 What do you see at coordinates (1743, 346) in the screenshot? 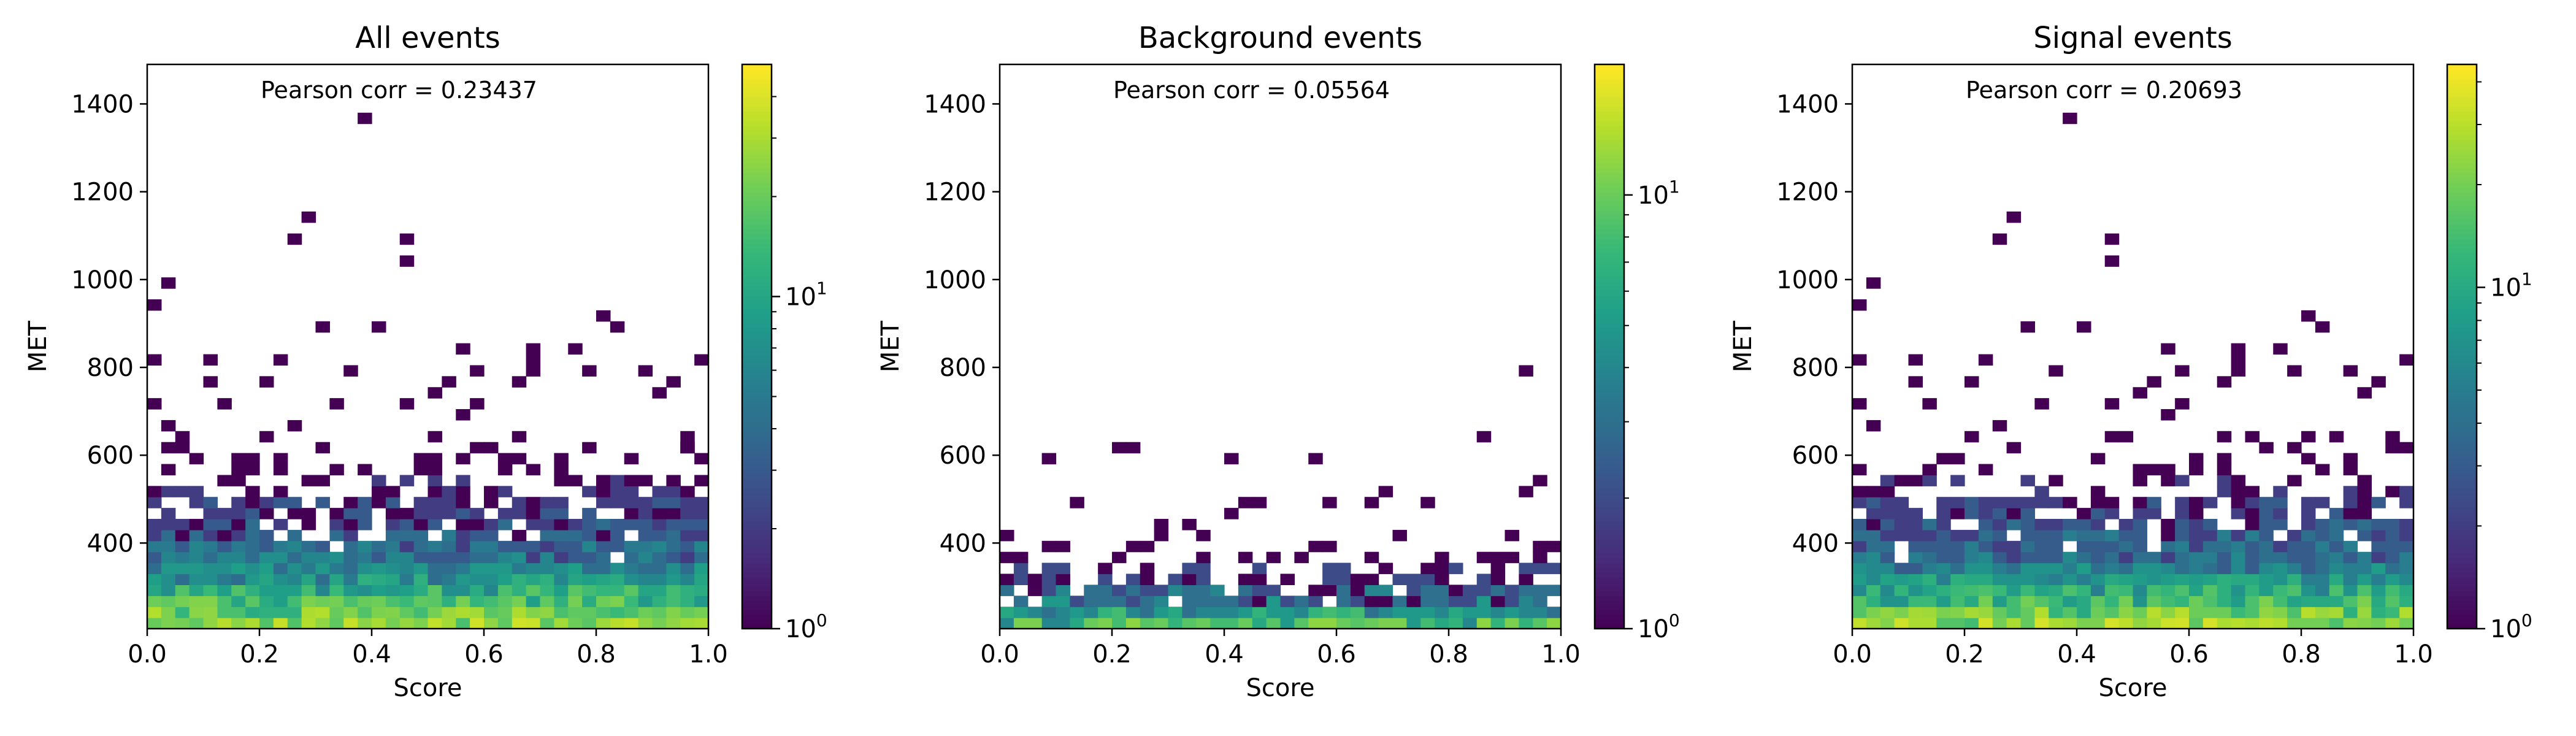
I see `y-axis-label: MET` at bounding box center [1743, 346].